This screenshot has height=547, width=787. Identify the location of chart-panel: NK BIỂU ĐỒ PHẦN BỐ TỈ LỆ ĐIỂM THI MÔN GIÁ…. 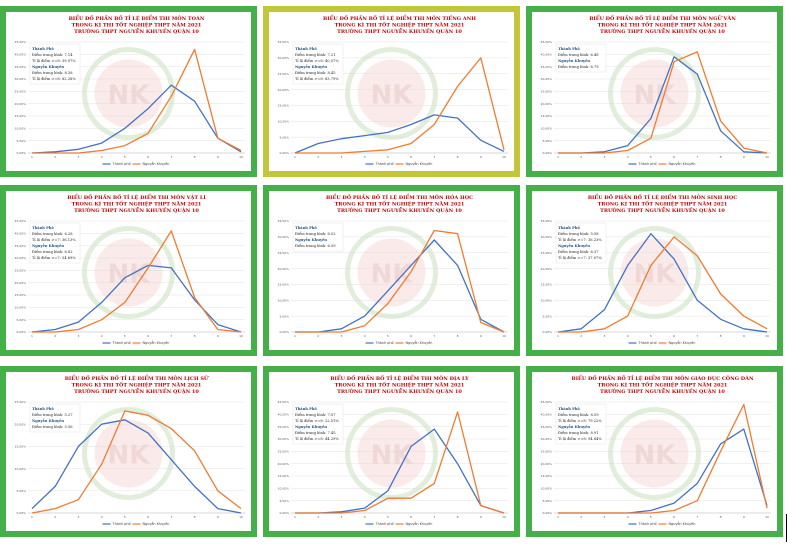
(654, 451).